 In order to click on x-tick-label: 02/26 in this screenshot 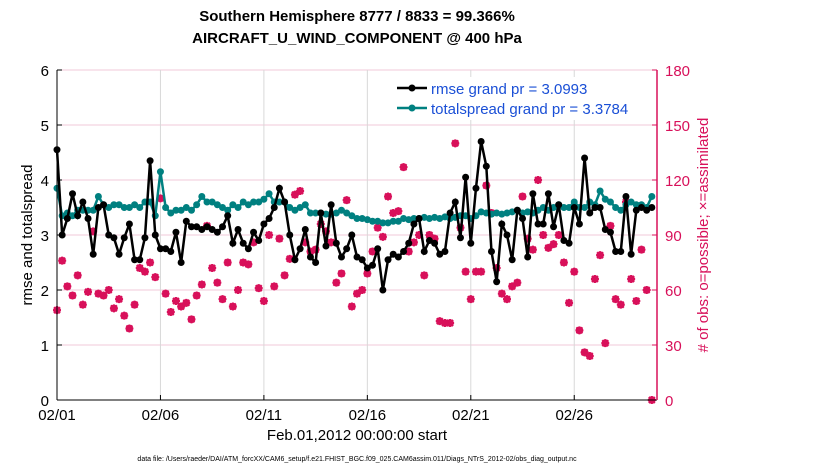, I will do `click(574, 415)`.